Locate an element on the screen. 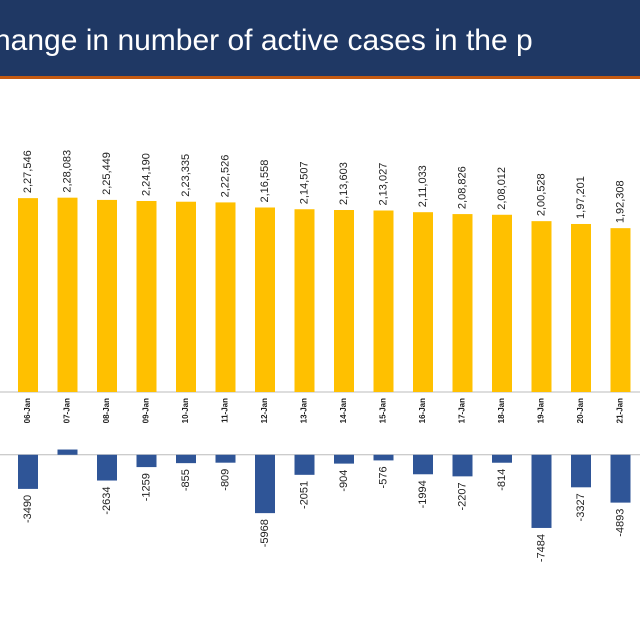  x-tick-label: 17-Jan is located at coordinates (462, 410).